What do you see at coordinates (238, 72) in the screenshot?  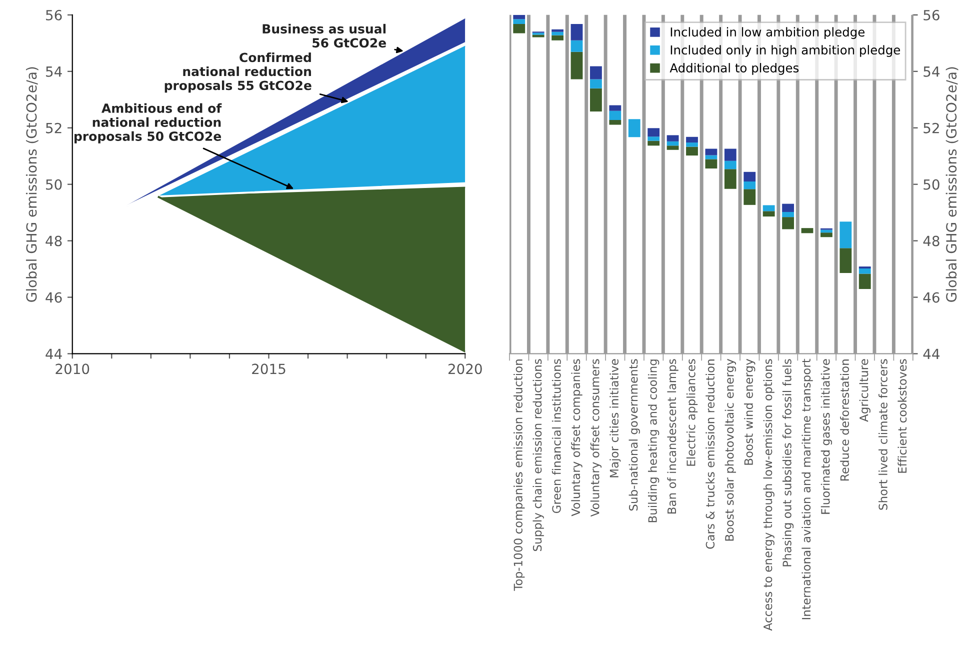 I see `annotation: Confirmed national reduction proposals 55 GtCO2e` at bounding box center [238, 72].